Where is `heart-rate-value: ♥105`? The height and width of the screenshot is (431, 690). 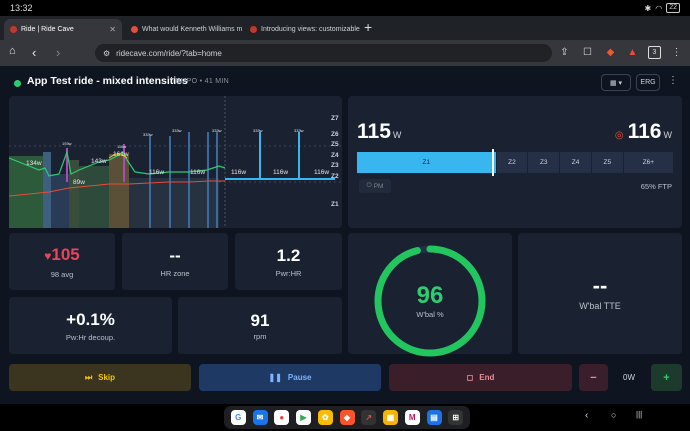 heart-rate-value: ♥105 is located at coordinates (62, 255).